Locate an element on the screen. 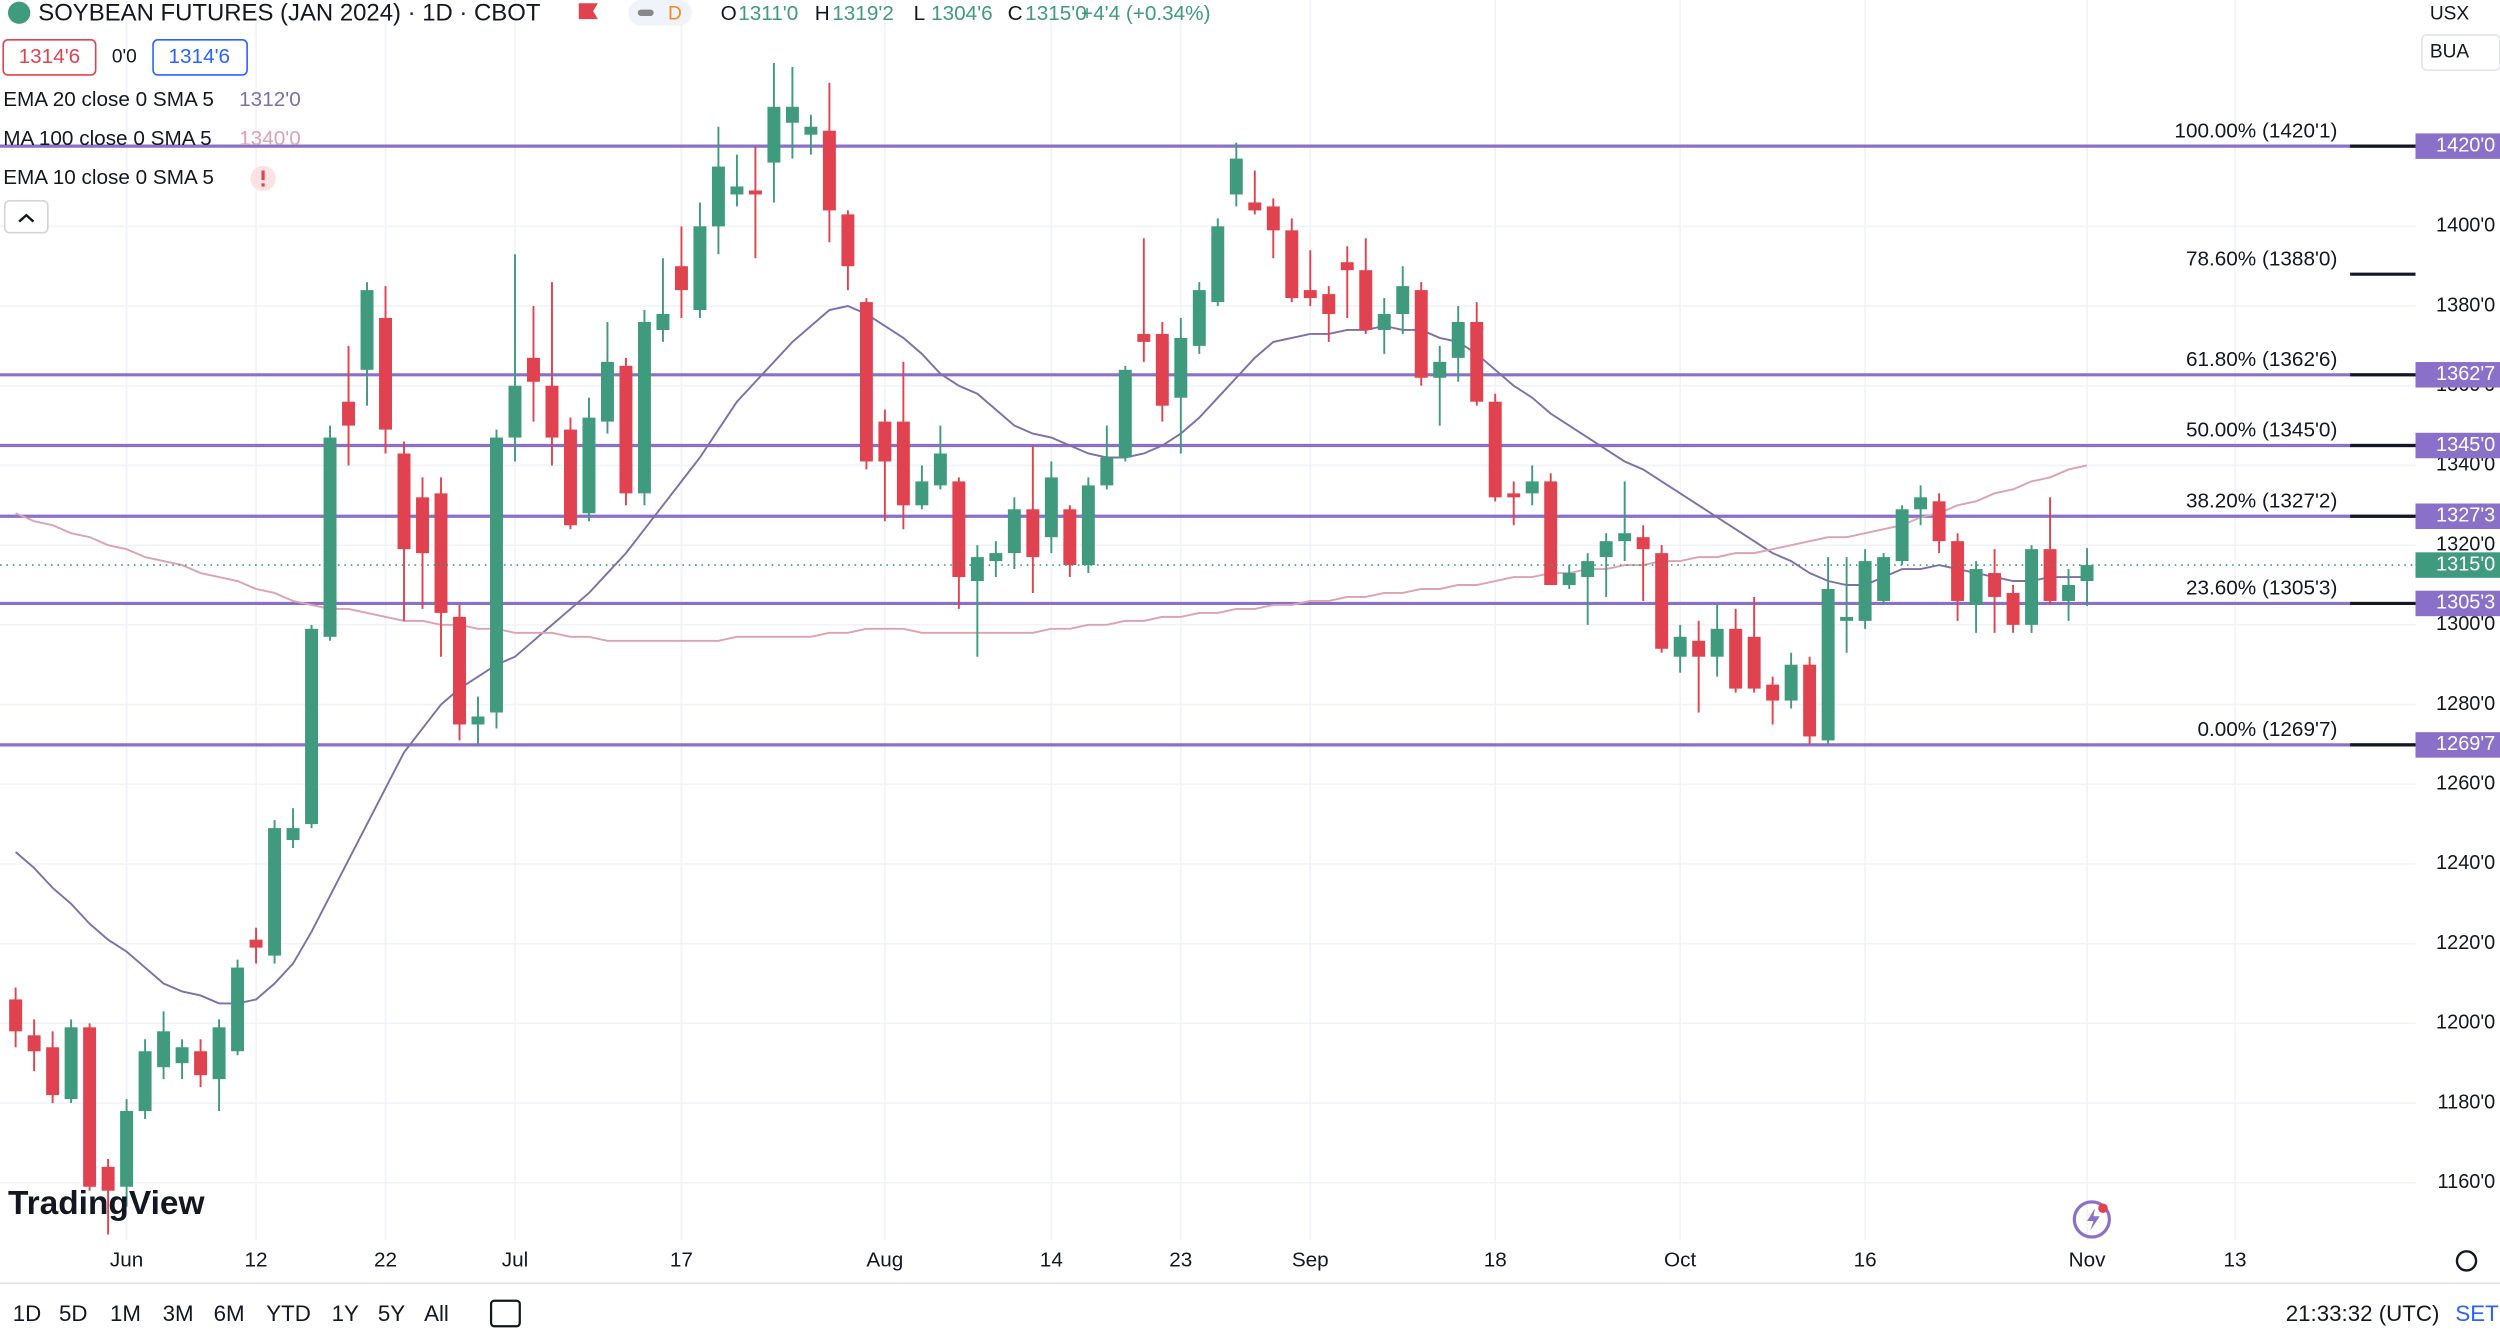  range-button: 3M is located at coordinates (178, 1313).